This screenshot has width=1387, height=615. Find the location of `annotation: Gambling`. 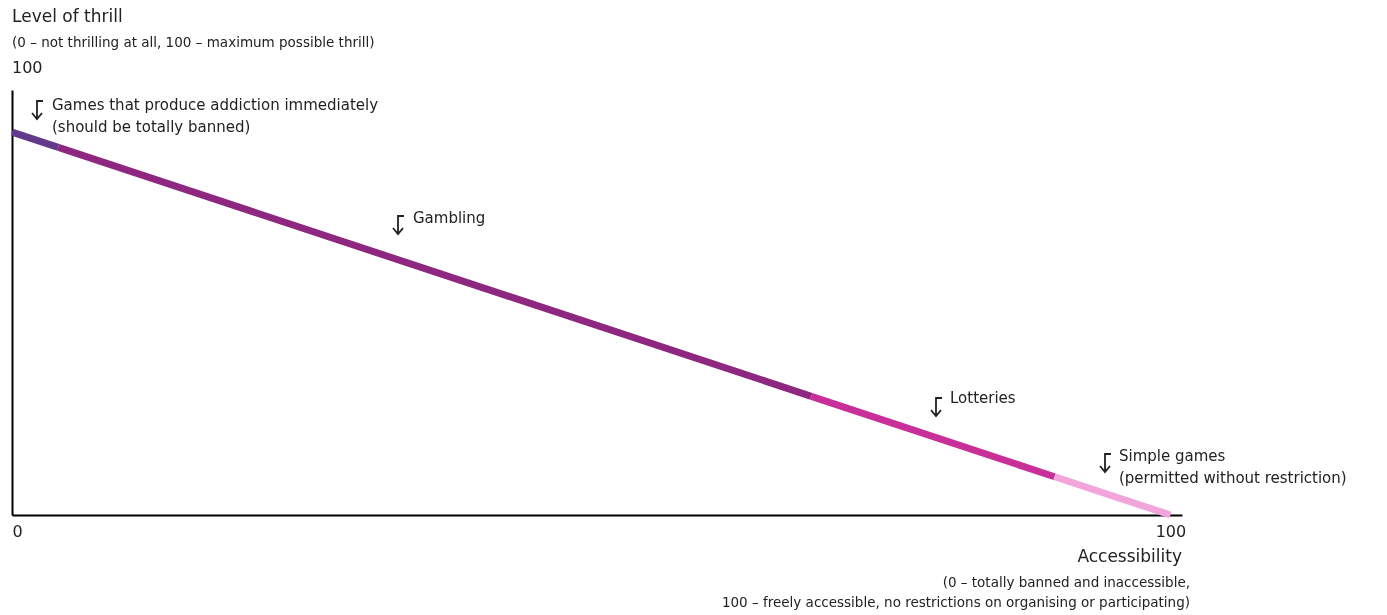

annotation: Gambling is located at coordinates (449, 218).